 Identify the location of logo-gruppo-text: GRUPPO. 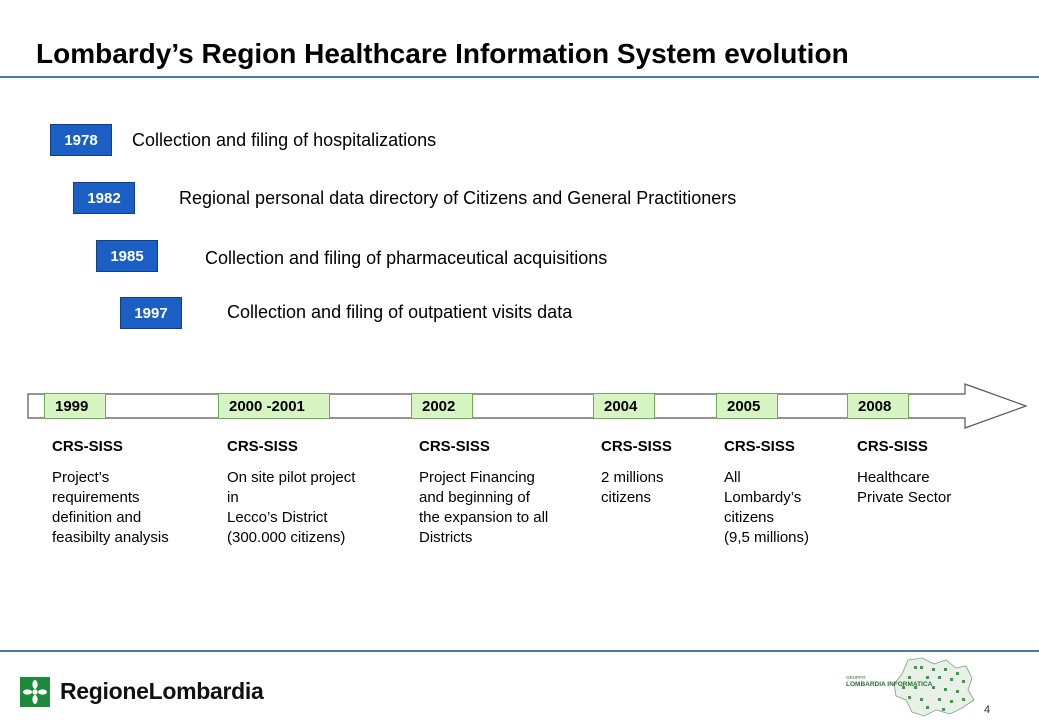
(856, 677).